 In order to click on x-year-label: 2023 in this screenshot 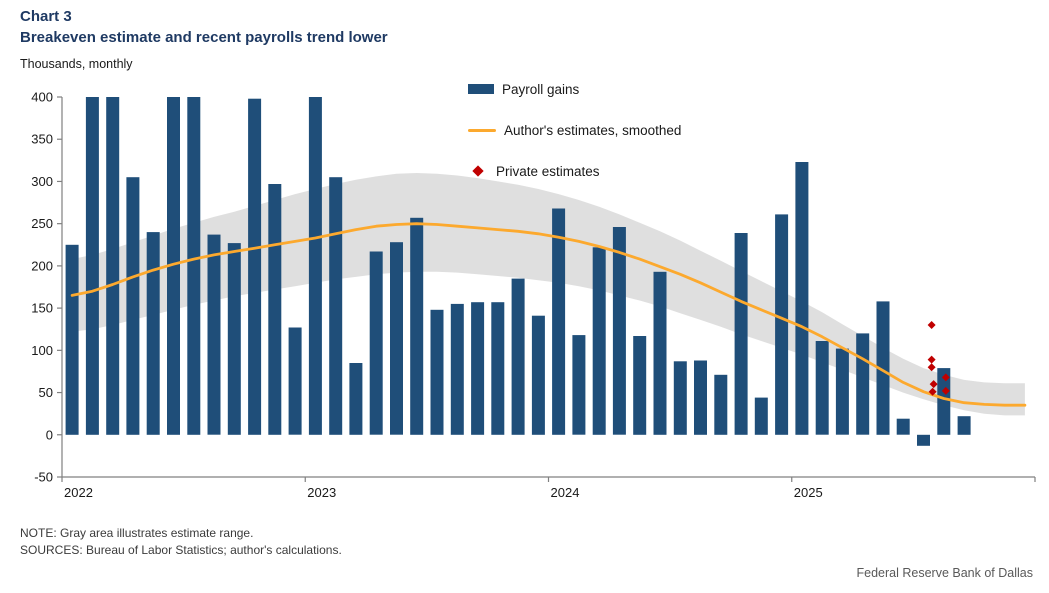, I will do `click(321, 492)`.